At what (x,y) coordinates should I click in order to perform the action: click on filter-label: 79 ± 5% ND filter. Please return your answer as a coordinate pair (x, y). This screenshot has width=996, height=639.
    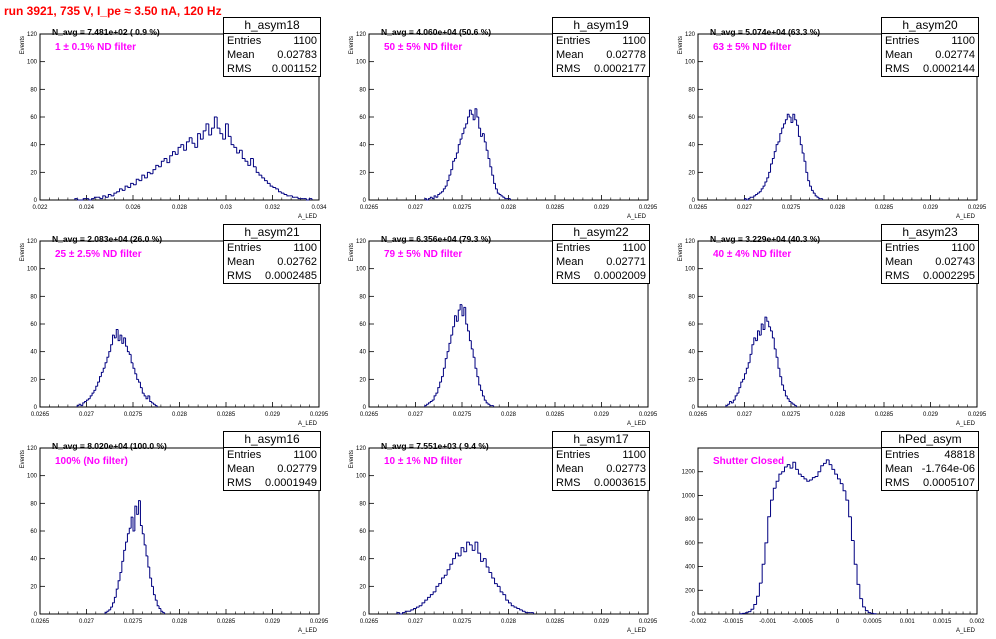
    Looking at the image, I should click on (423, 254).